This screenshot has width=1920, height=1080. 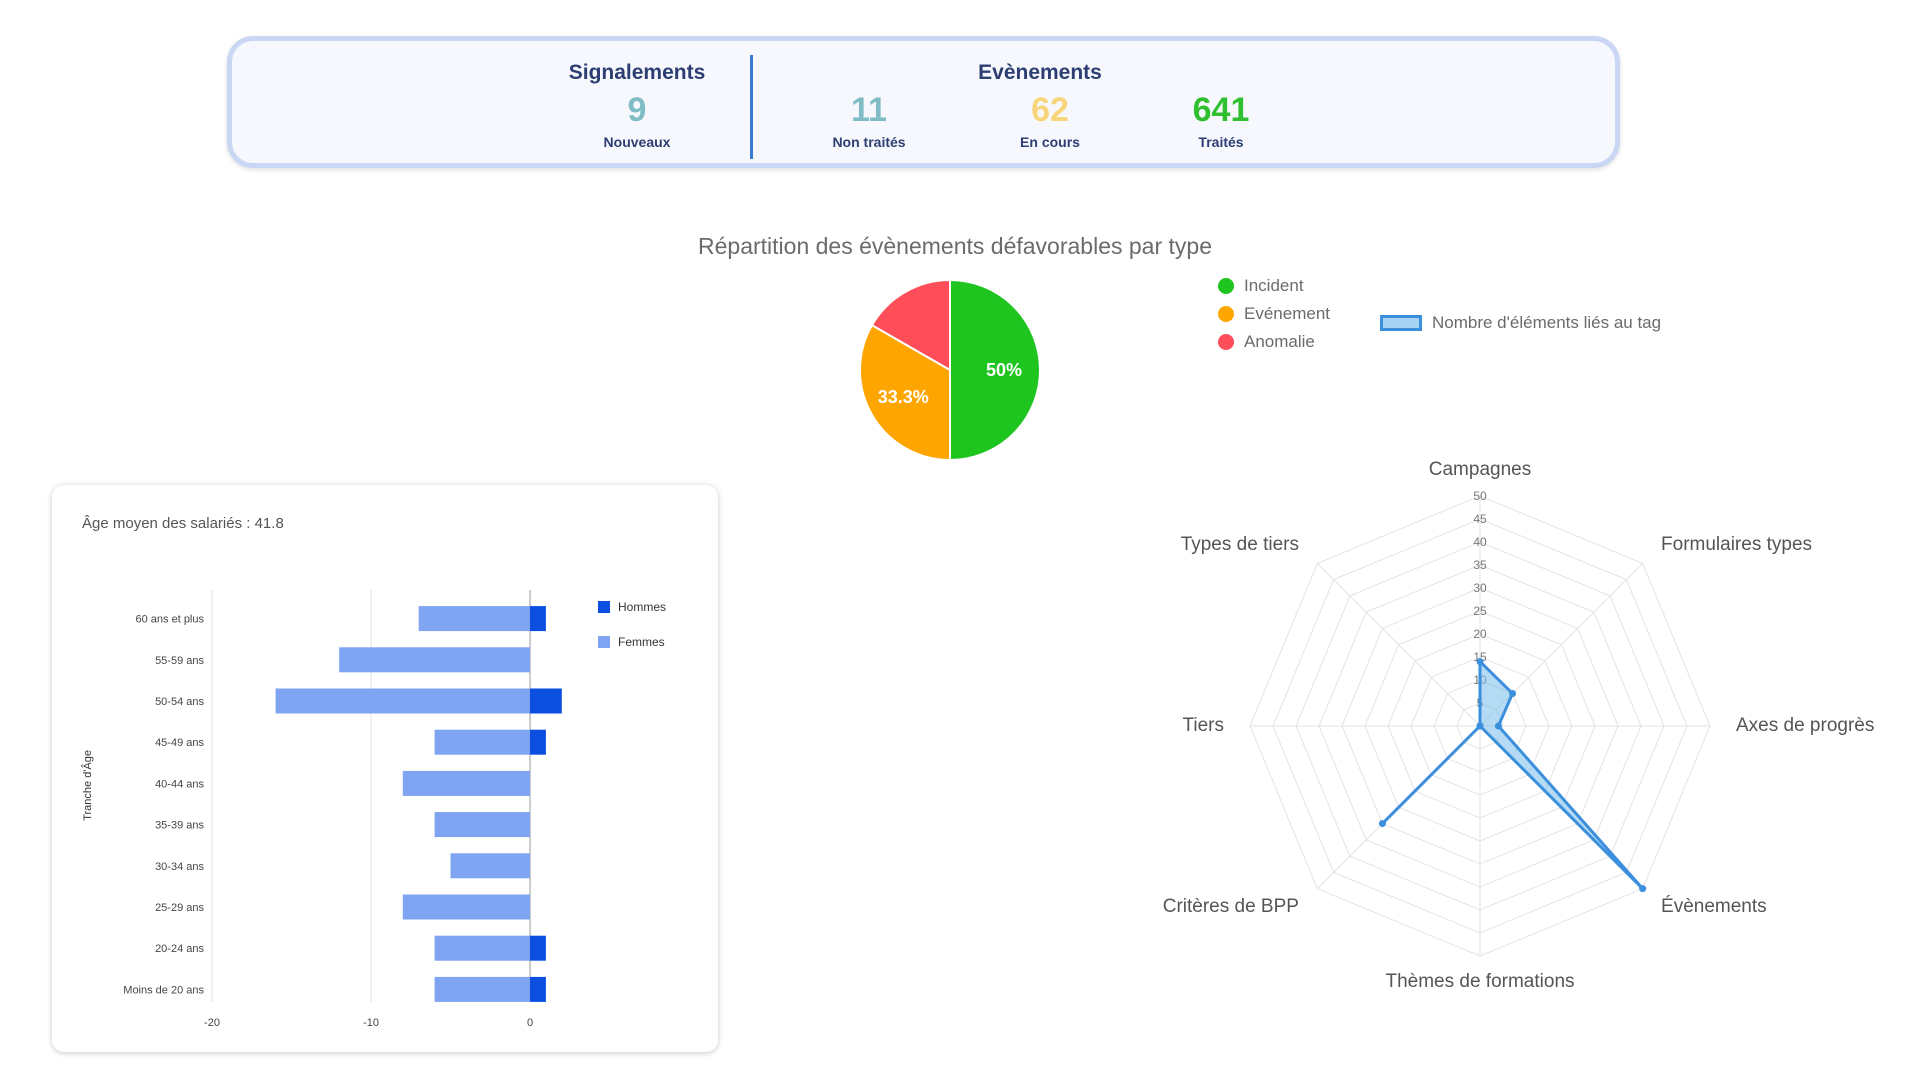 What do you see at coordinates (1382, 824) in the screenshot?
I see `radar-point-criteres-de-bpp` at bounding box center [1382, 824].